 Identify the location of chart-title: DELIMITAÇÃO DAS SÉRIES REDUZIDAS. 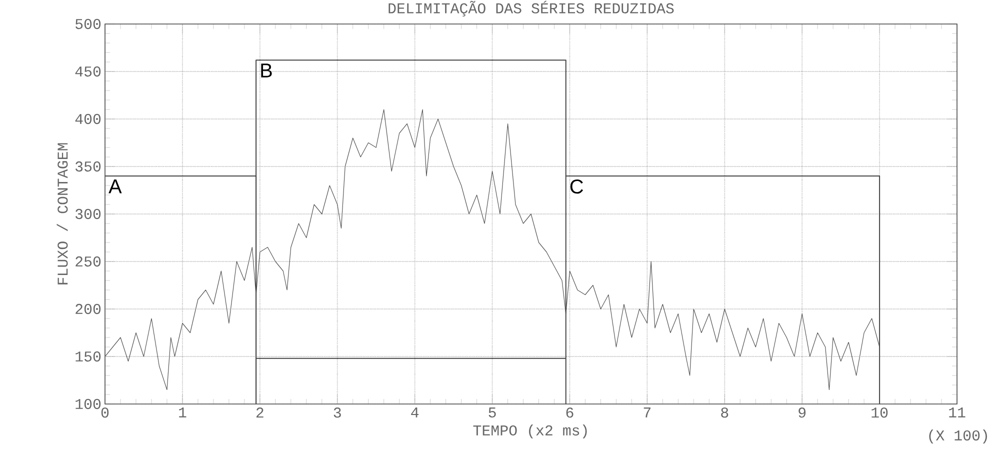
(531, 8).